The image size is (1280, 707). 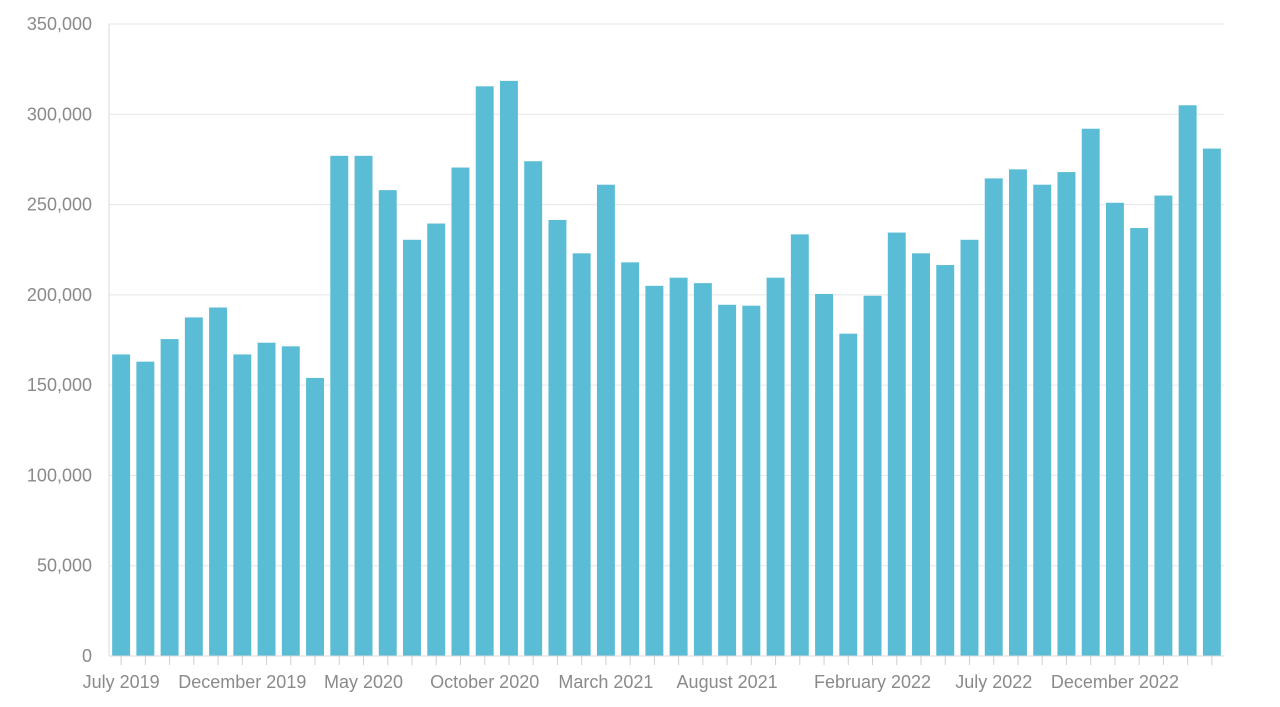 I want to click on y-tick-label: 200,000, so click(x=59, y=295).